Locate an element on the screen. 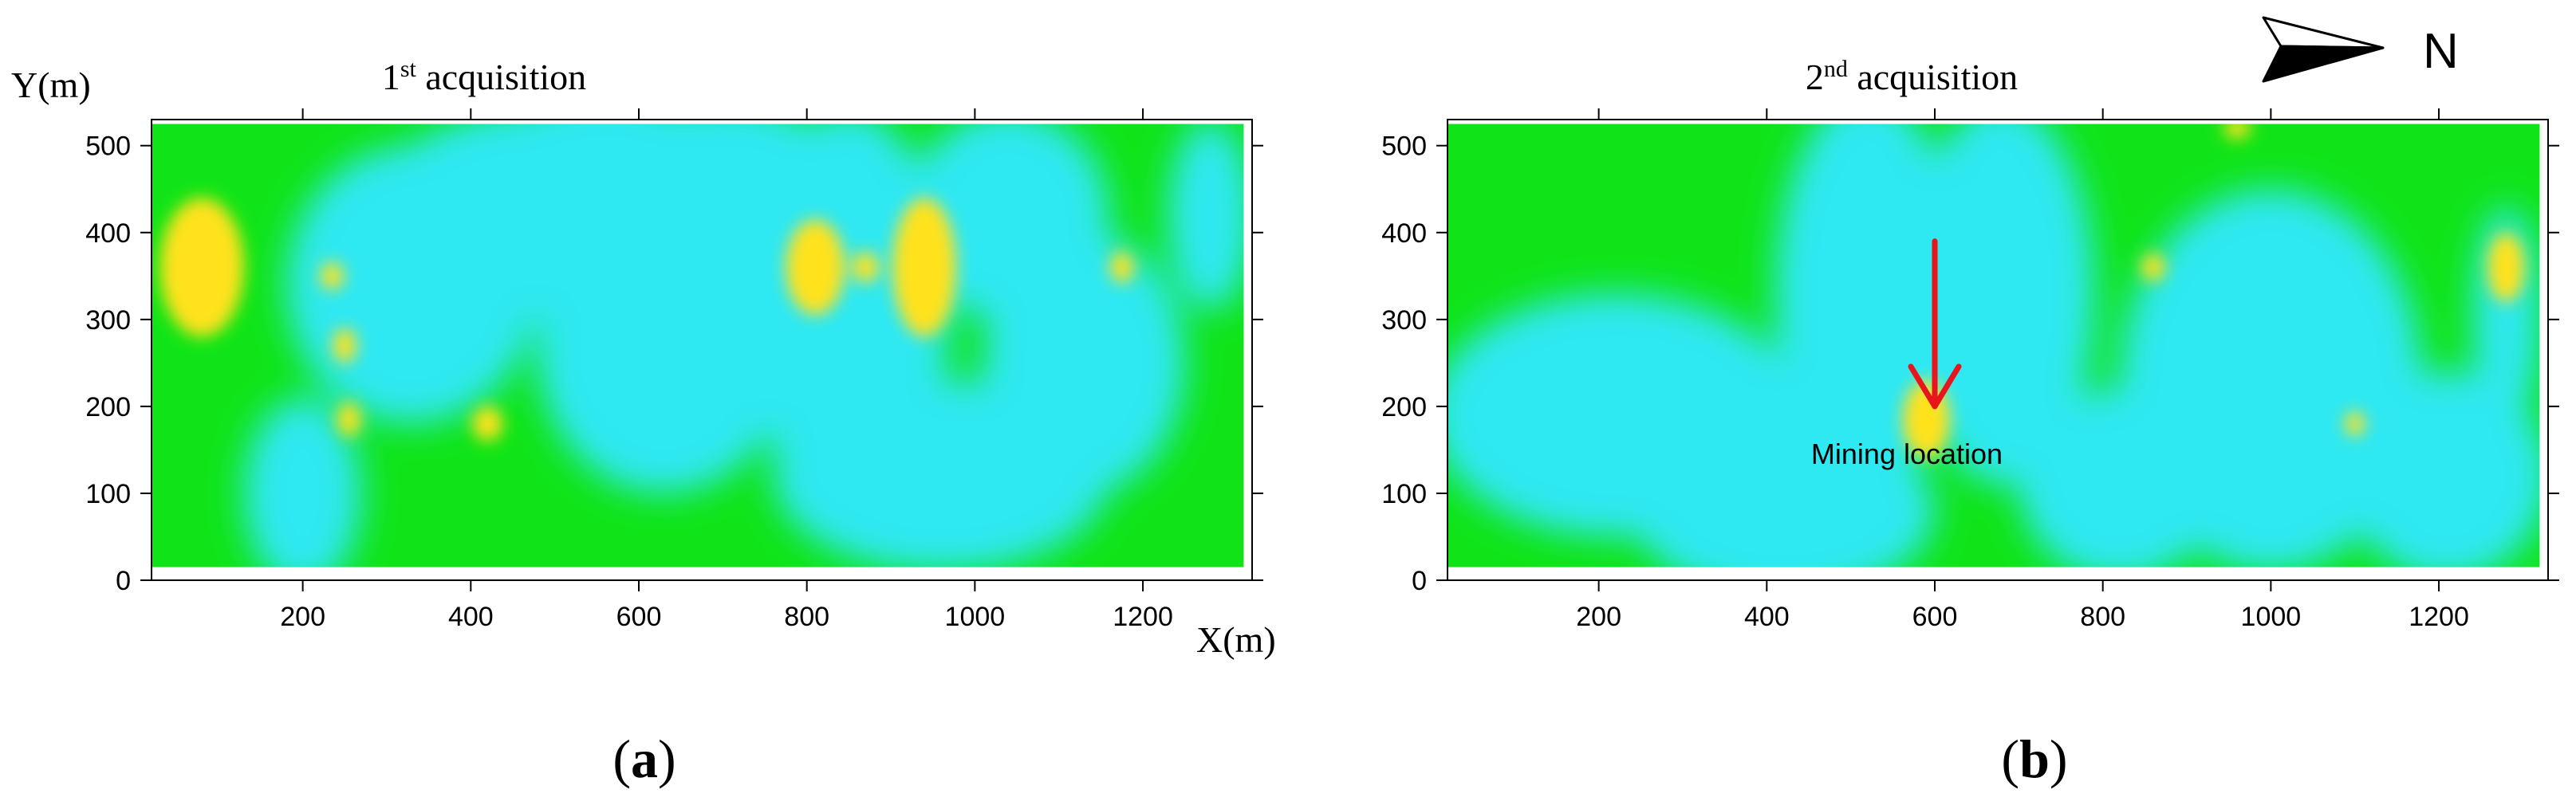 Image resolution: width=2576 pixels, height=805 pixels. x-axis-label: X(m) is located at coordinates (1236, 639).